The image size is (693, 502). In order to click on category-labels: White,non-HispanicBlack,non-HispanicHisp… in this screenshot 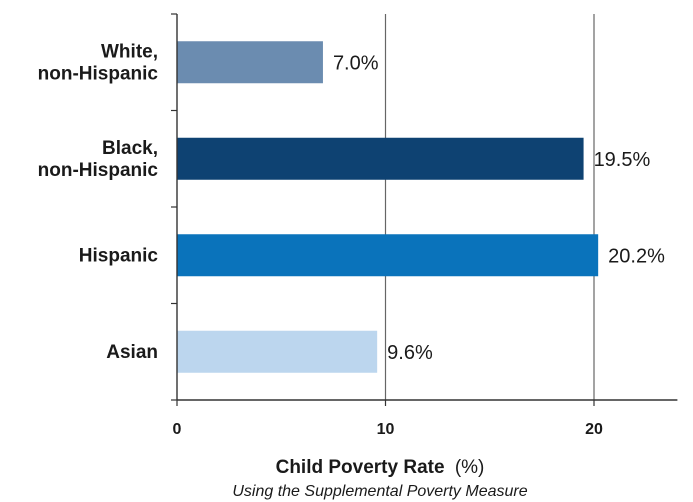, I will do `click(98, 202)`.